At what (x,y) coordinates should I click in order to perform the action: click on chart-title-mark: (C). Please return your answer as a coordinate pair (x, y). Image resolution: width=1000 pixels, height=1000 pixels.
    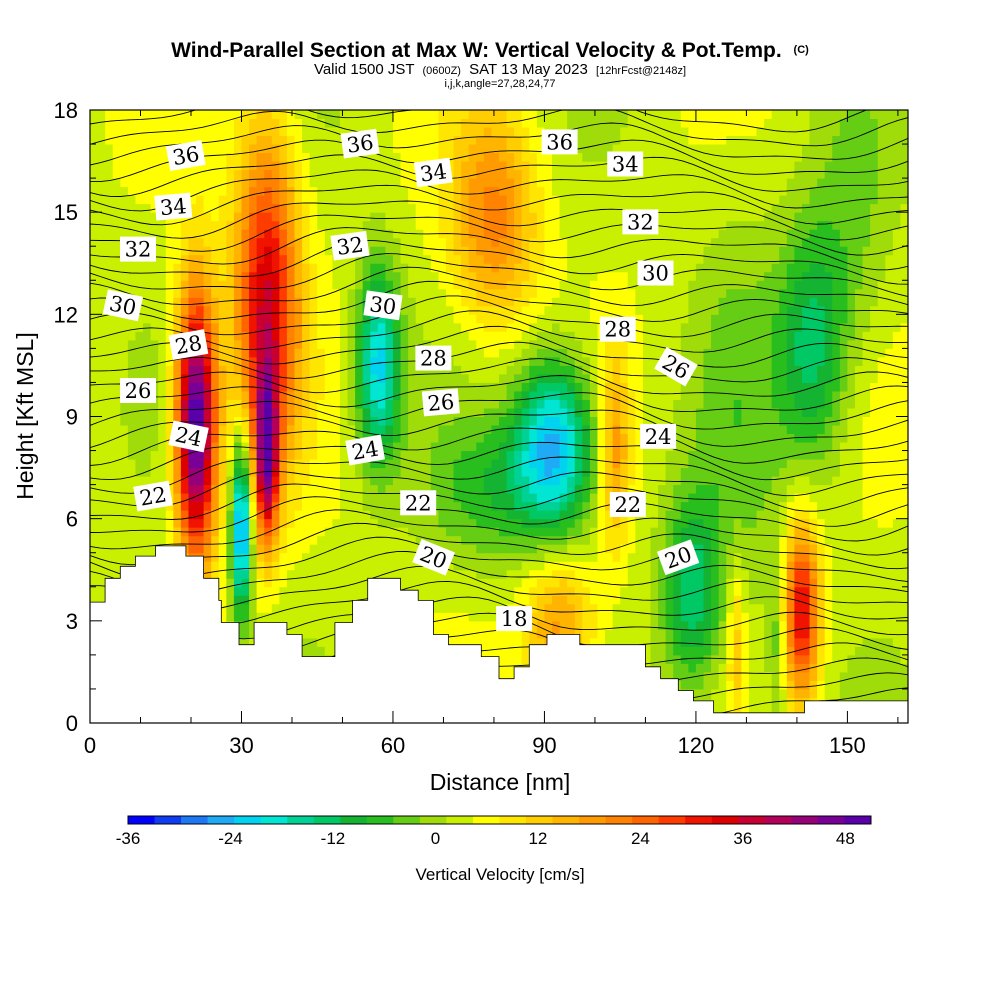
    Looking at the image, I should click on (802, 50).